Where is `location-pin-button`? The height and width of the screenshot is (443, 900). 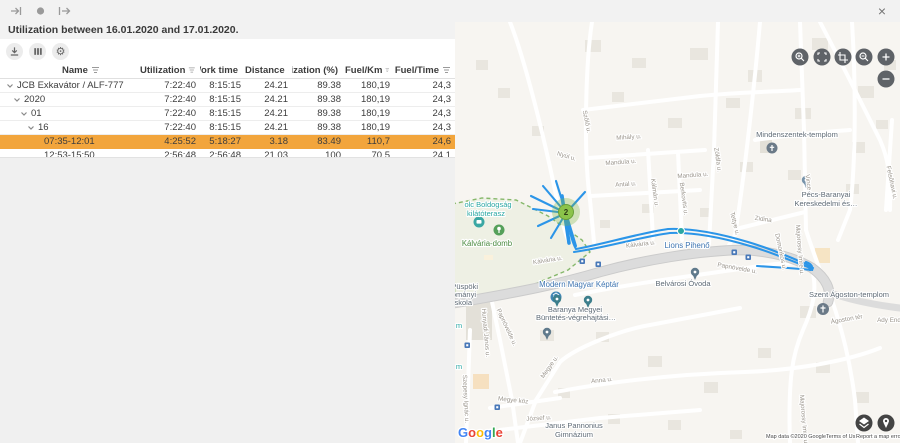
location-pin-button is located at coordinates (886, 423).